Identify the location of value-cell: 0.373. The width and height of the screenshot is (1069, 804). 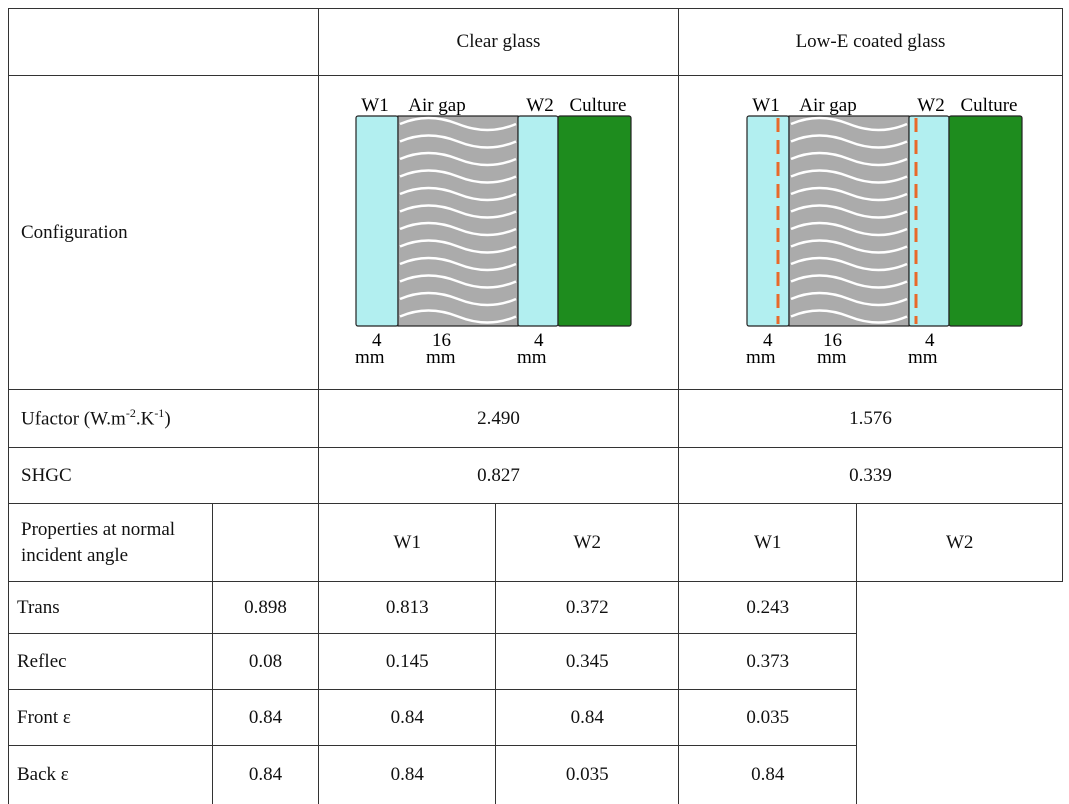
(767, 661).